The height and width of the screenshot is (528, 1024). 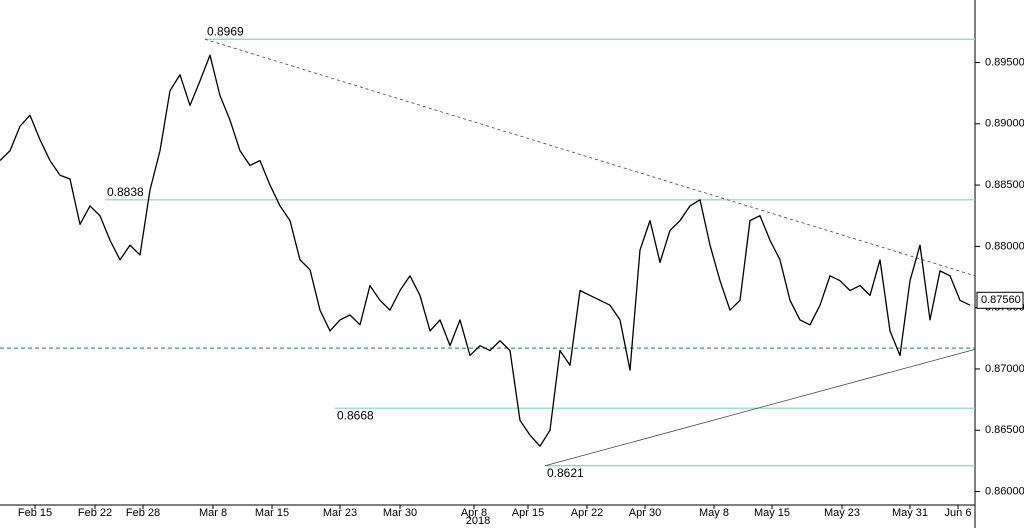 What do you see at coordinates (565, 473) in the screenshot?
I see `level-label: 0.8621` at bounding box center [565, 473].